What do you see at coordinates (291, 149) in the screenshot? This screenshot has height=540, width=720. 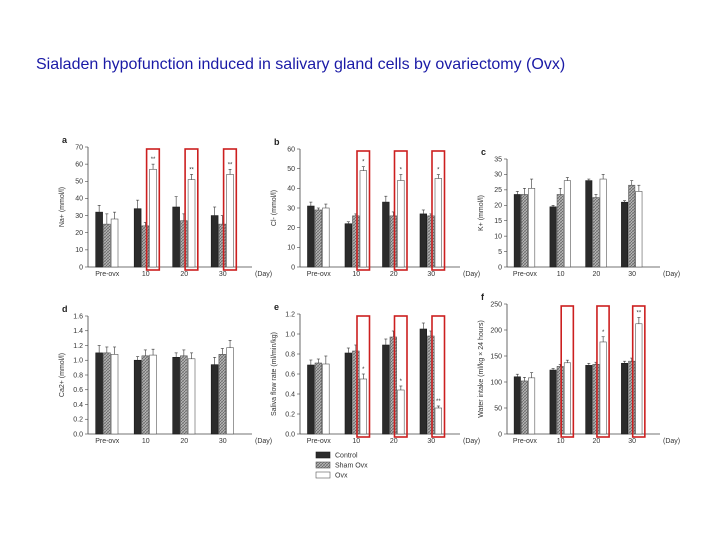 I see `y-tick-label: 60` at bounding box center [291, 149].